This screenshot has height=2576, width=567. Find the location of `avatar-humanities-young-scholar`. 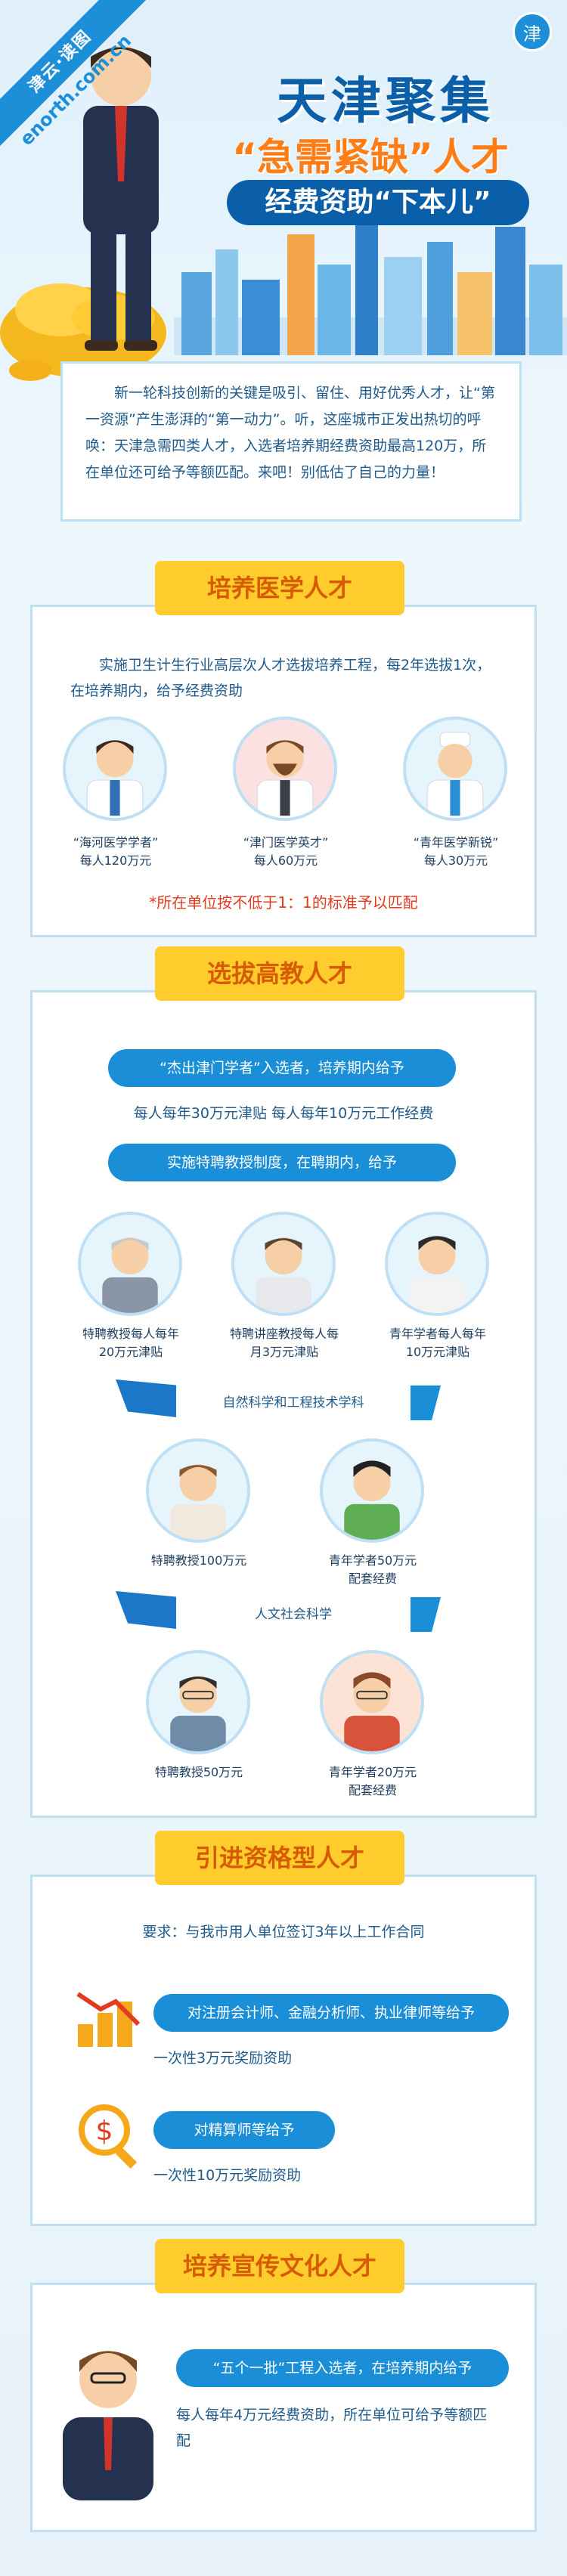

avatar-humanities-young-scholar is located at coordinates (372, 1702).